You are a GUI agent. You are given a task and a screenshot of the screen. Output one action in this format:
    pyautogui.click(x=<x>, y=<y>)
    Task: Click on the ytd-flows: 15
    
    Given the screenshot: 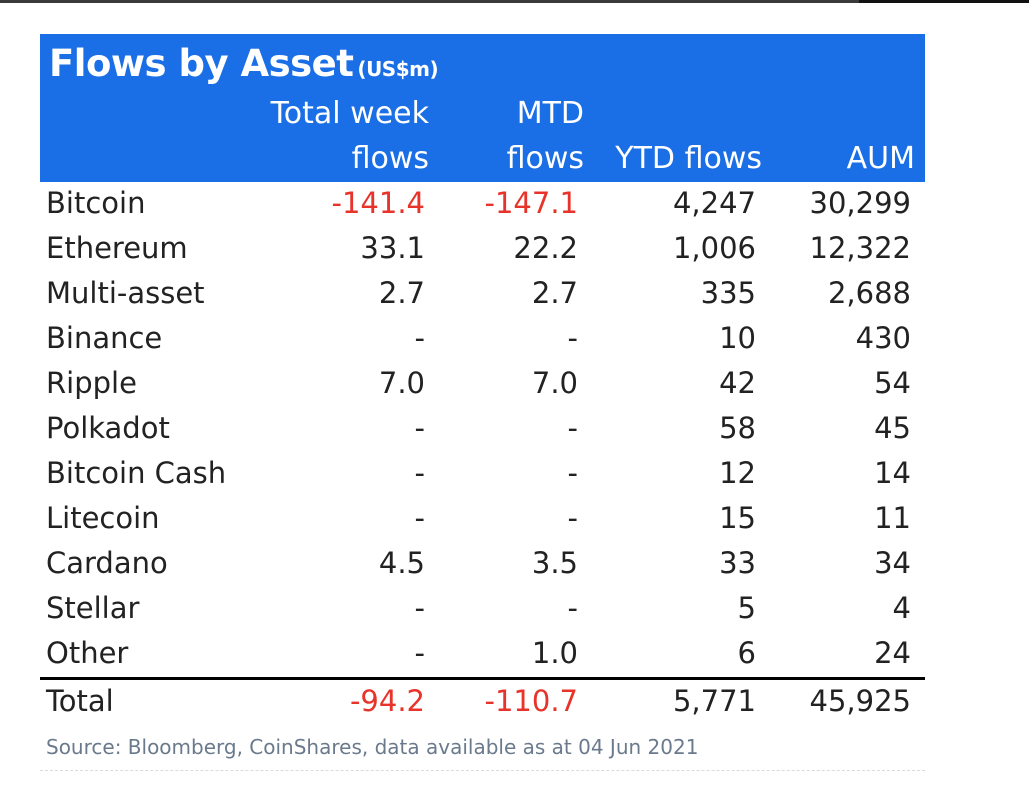 What is the action you would take?
    pyautogui.click(x=737, y=518)
    